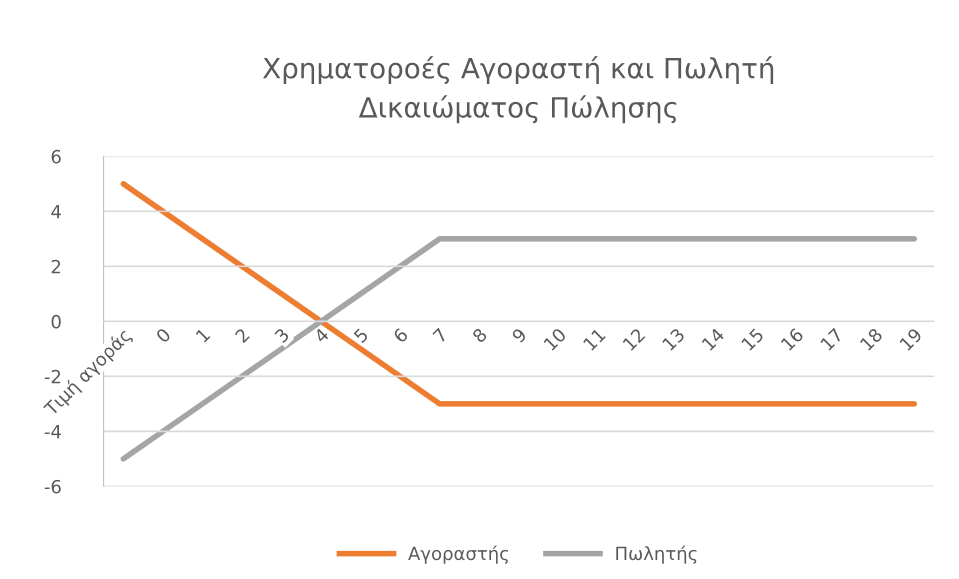 The height and width of the screenshot is (579, 959). Describe the element at coordinates (872, 339) in the screenshot. I see `x-tick-label: 18` at that location.